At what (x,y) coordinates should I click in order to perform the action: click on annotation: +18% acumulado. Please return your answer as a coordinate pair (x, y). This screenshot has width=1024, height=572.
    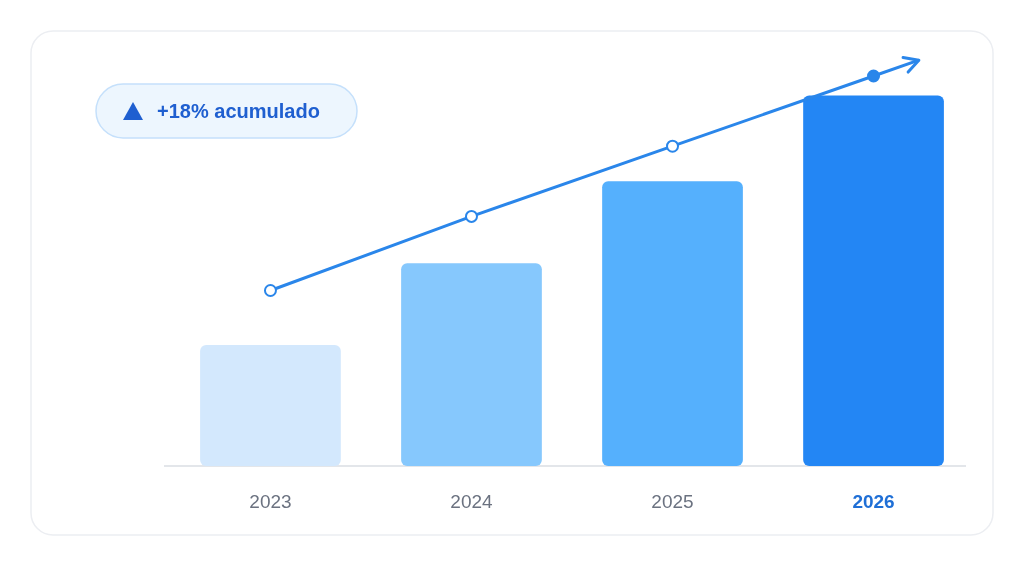
    Looking at the image, I should click on (238, 111).